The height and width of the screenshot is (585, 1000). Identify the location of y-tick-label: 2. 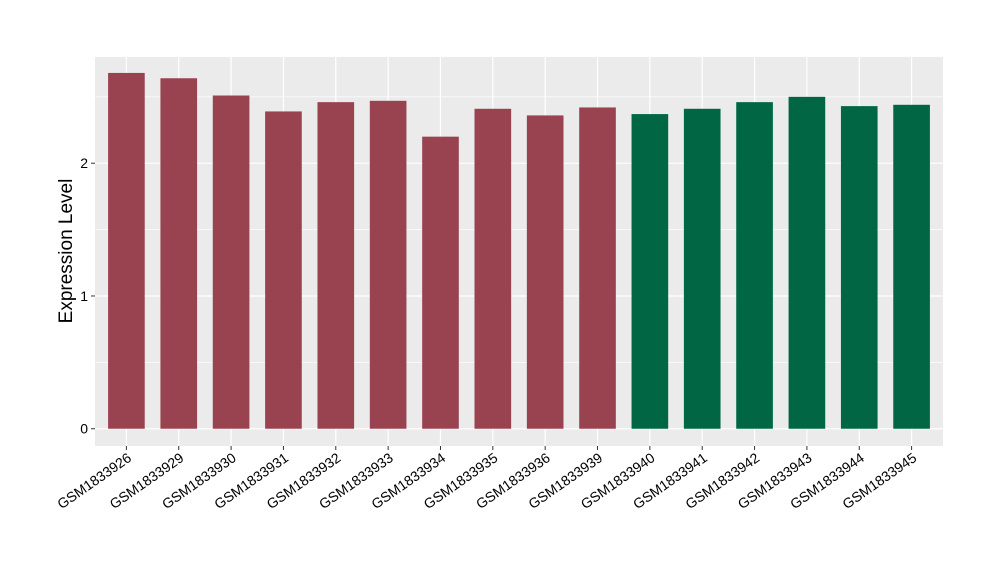
(84, 163).